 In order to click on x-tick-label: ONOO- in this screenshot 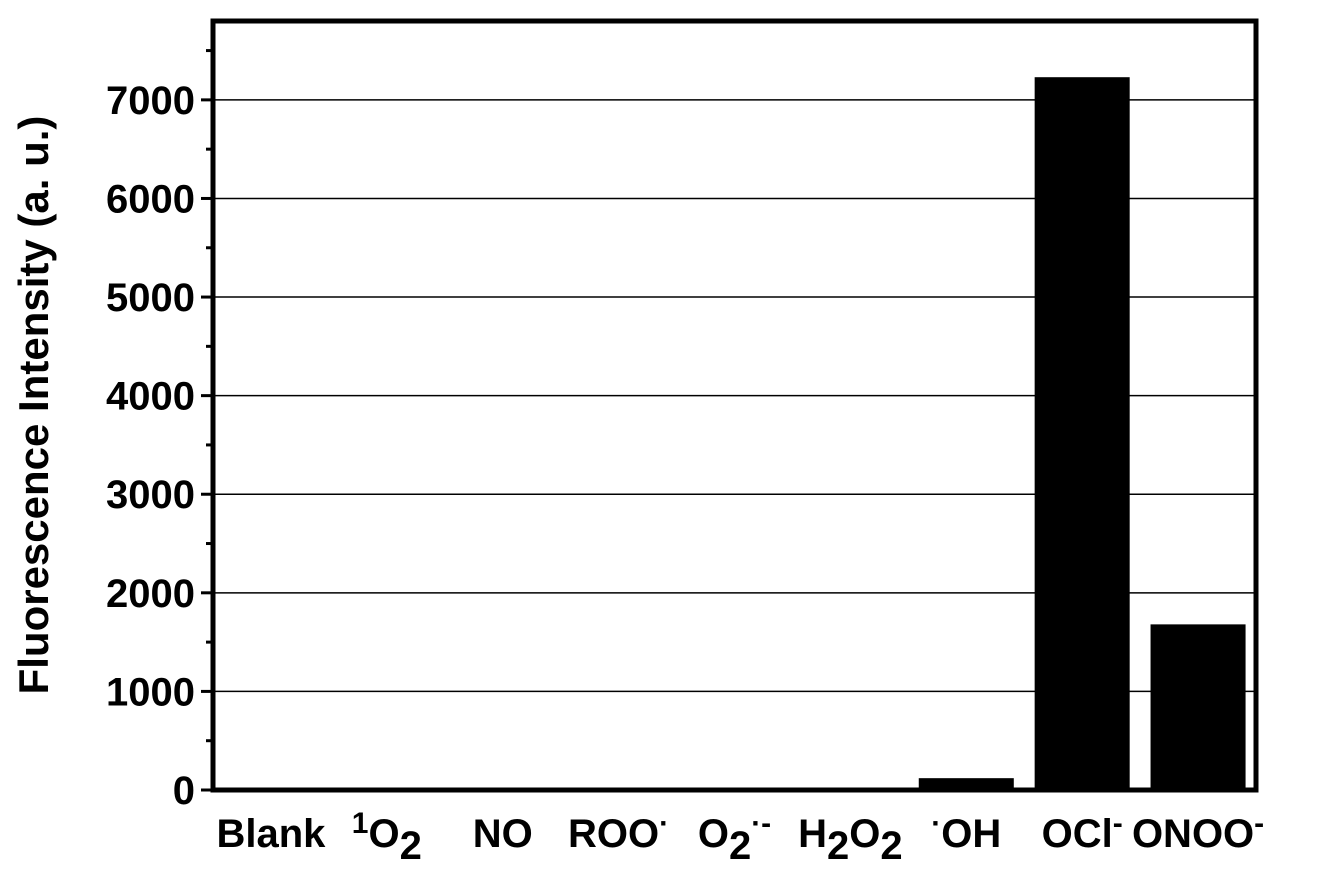, I will do `click(1198, 831)`.